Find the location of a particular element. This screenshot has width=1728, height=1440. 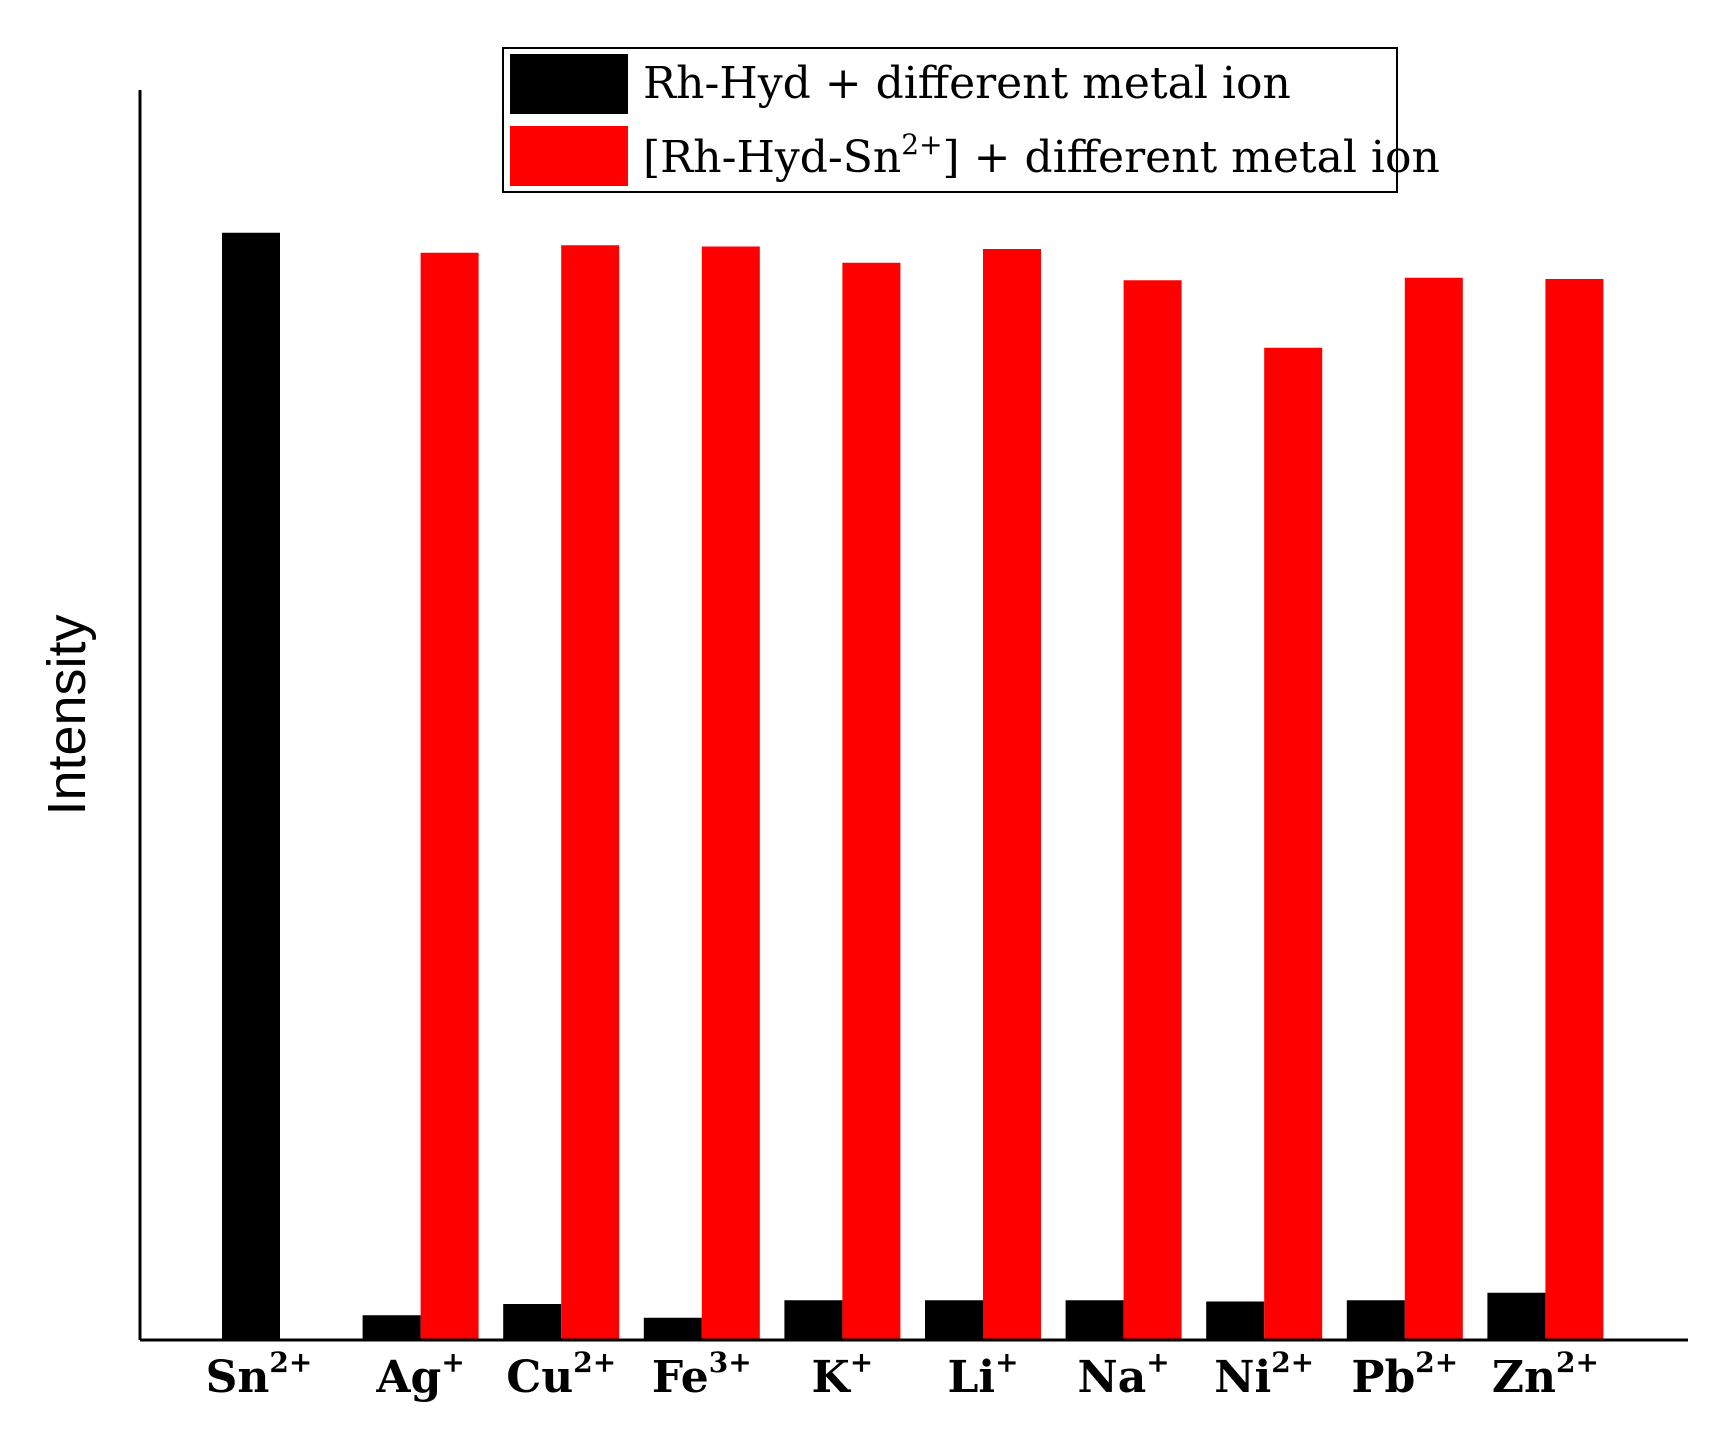

x-tick-label-fe: Fe3+ is located at coordinates (702, 1374).